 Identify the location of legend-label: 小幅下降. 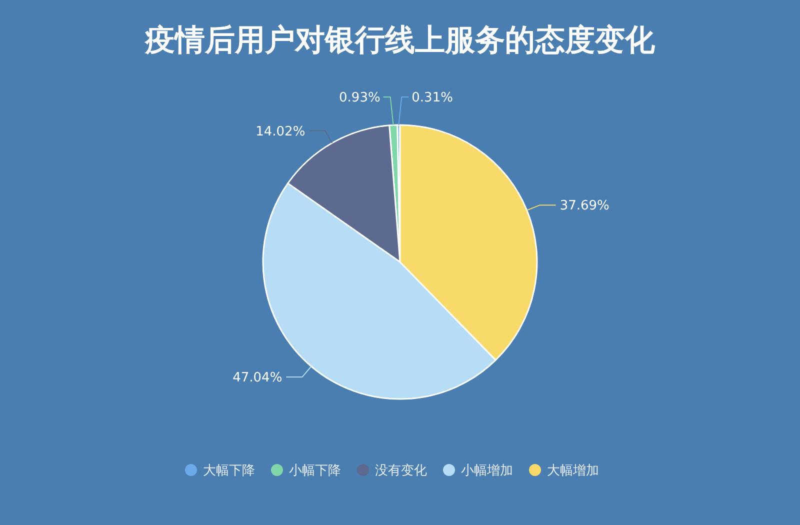
(315, 471).